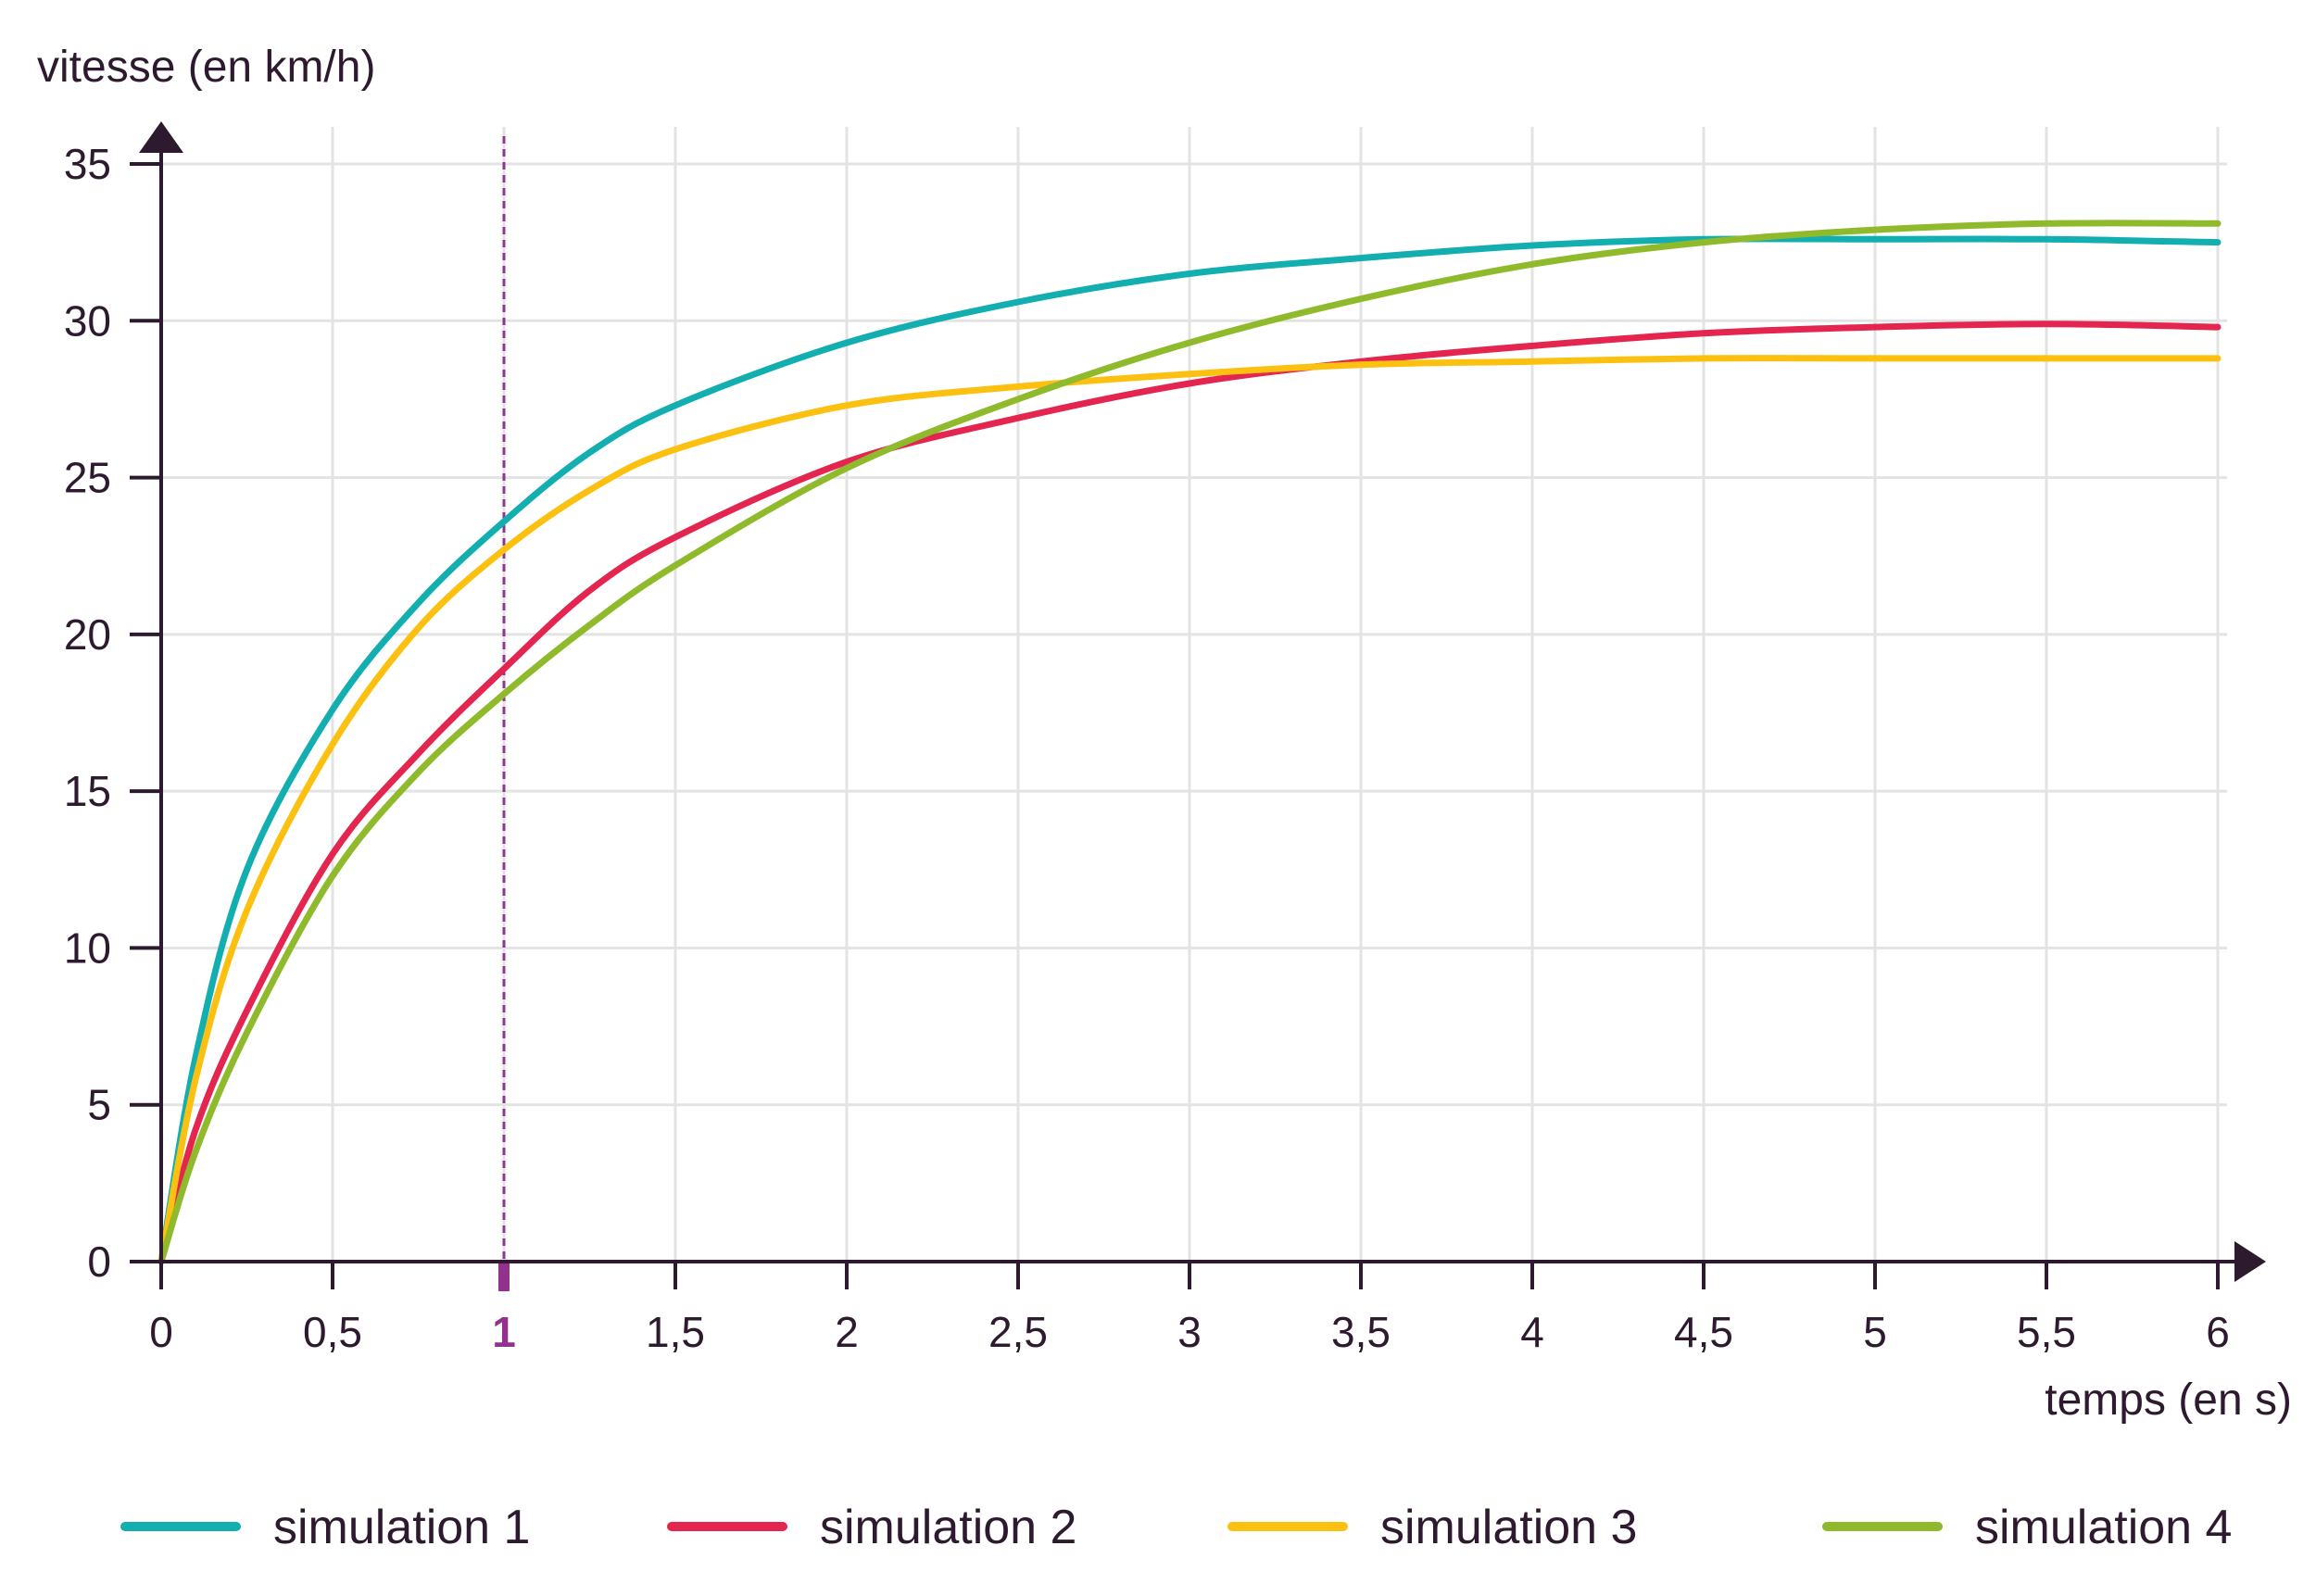  I want to click on legend-label: simulation 4, so click(2103, 1527).